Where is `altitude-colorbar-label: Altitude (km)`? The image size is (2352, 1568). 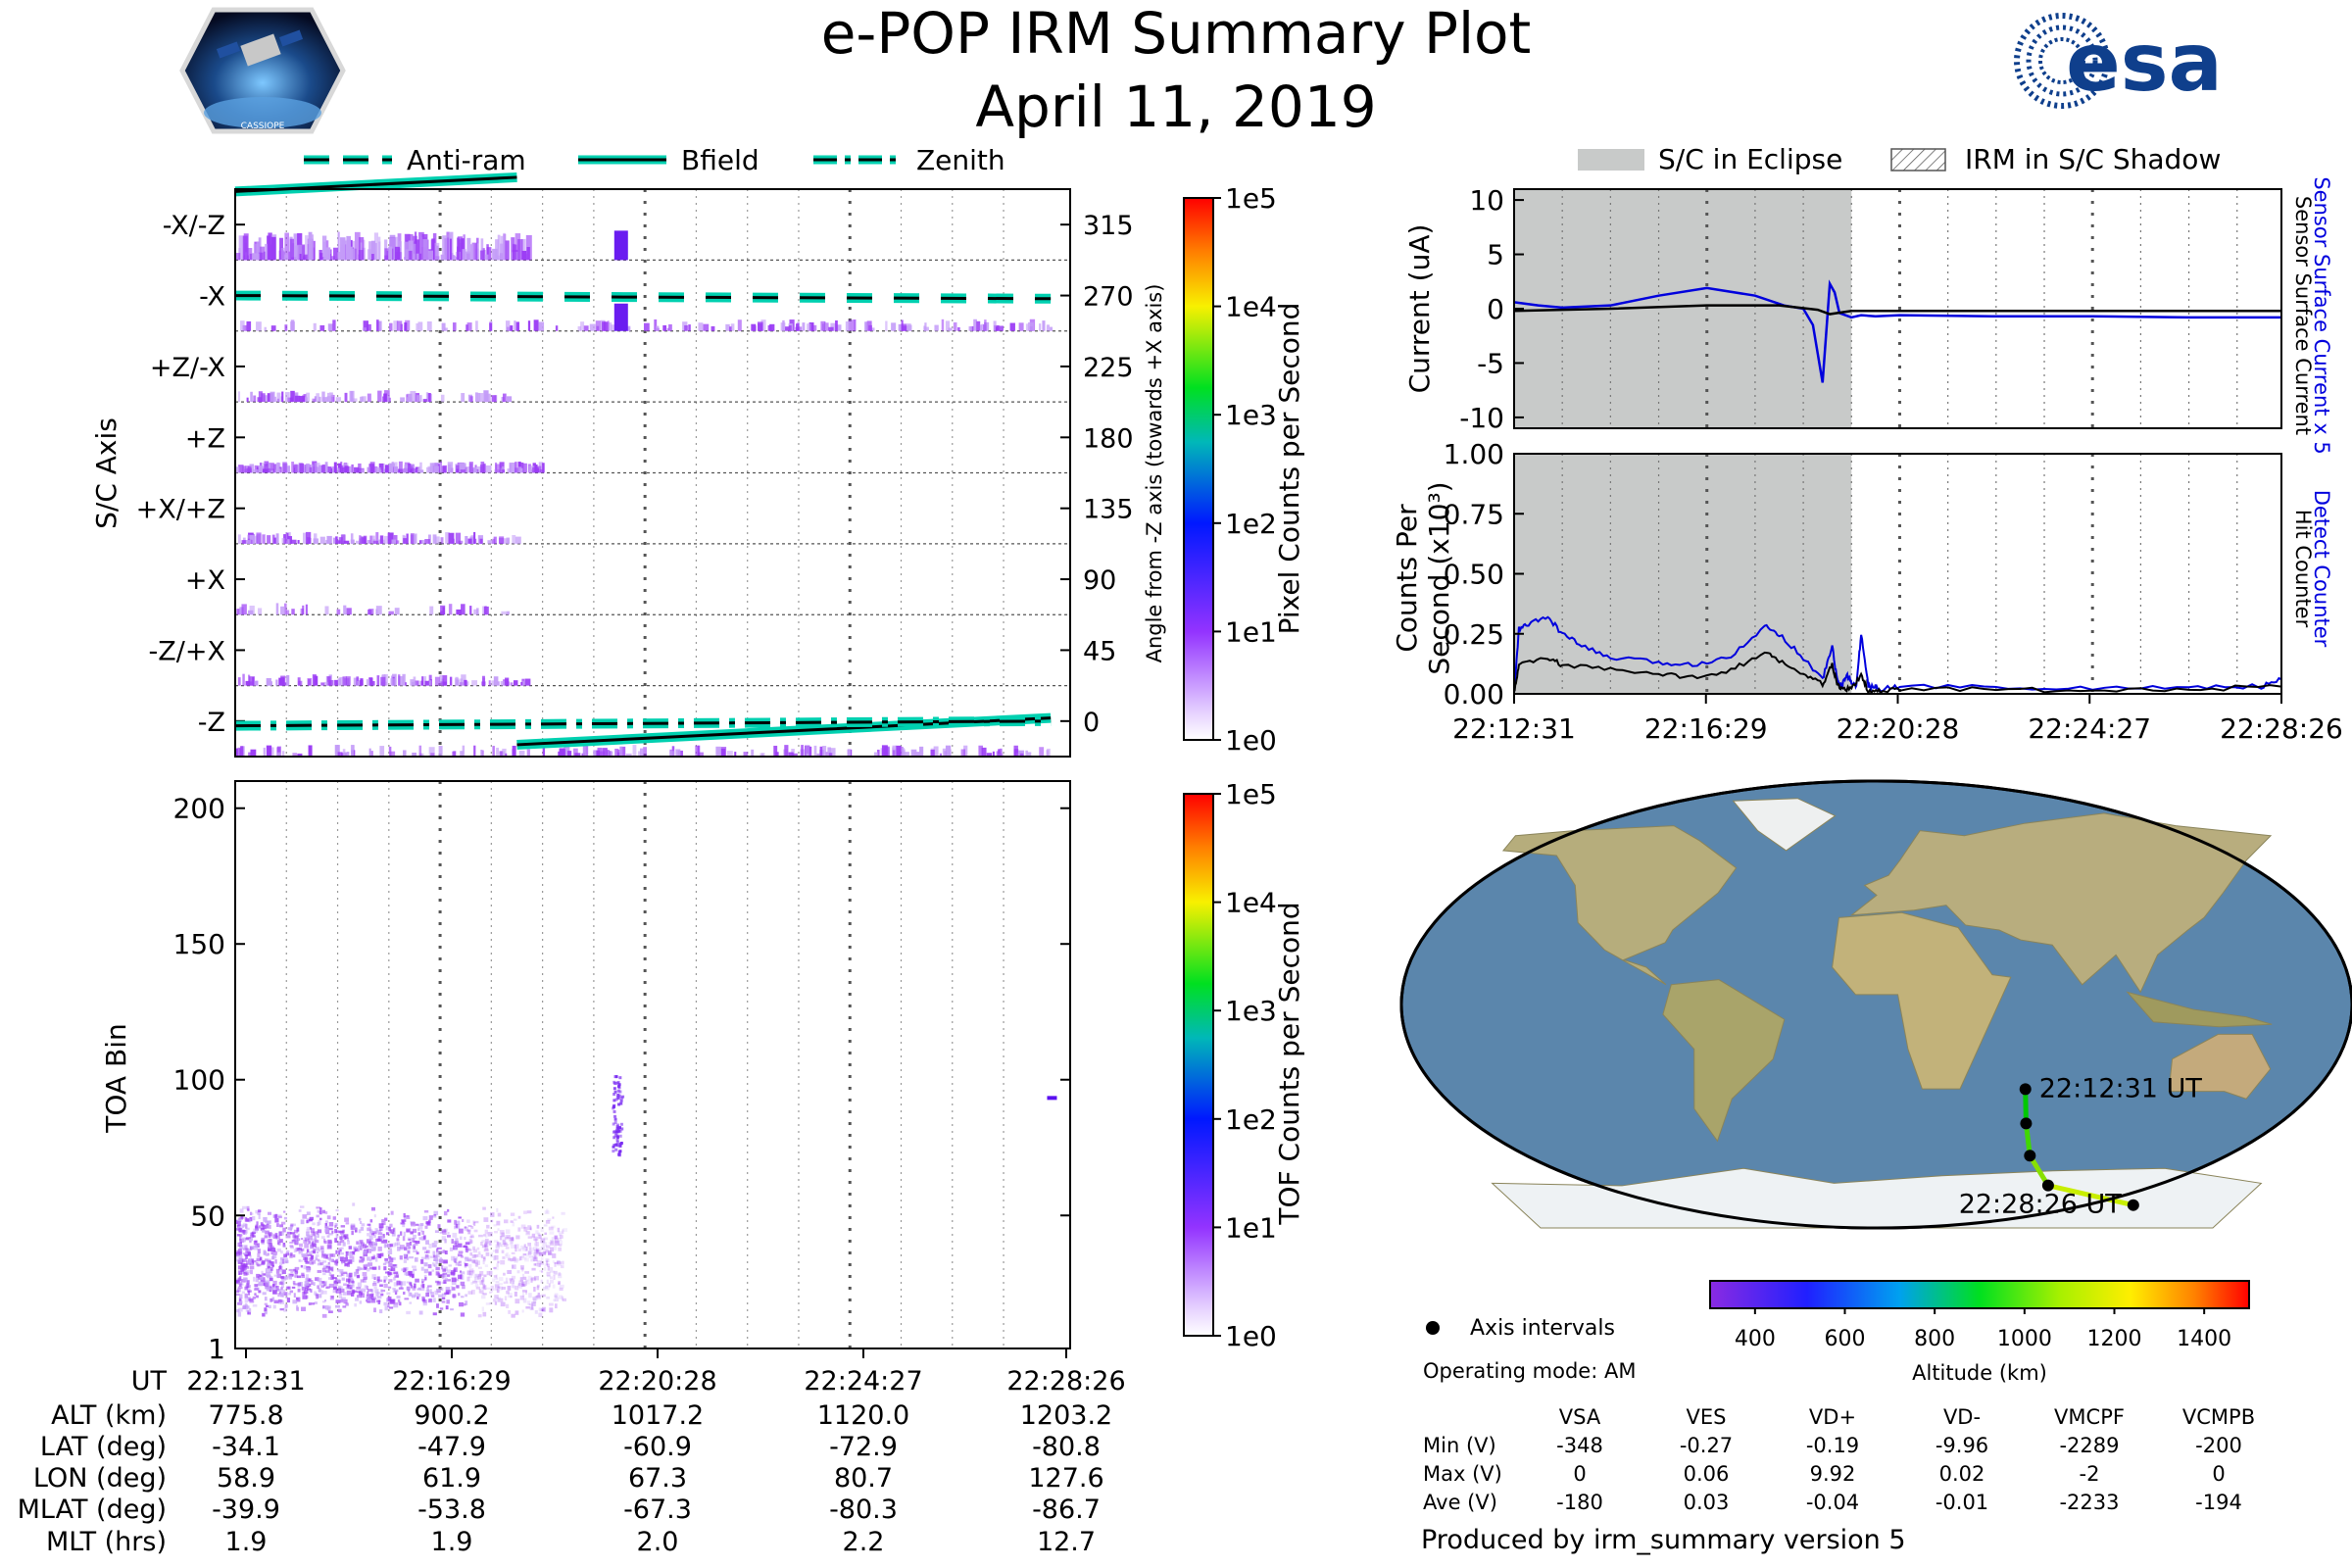
altitude-colorbar-label: Altitude (km) is located at coordinates (1979, 1373).